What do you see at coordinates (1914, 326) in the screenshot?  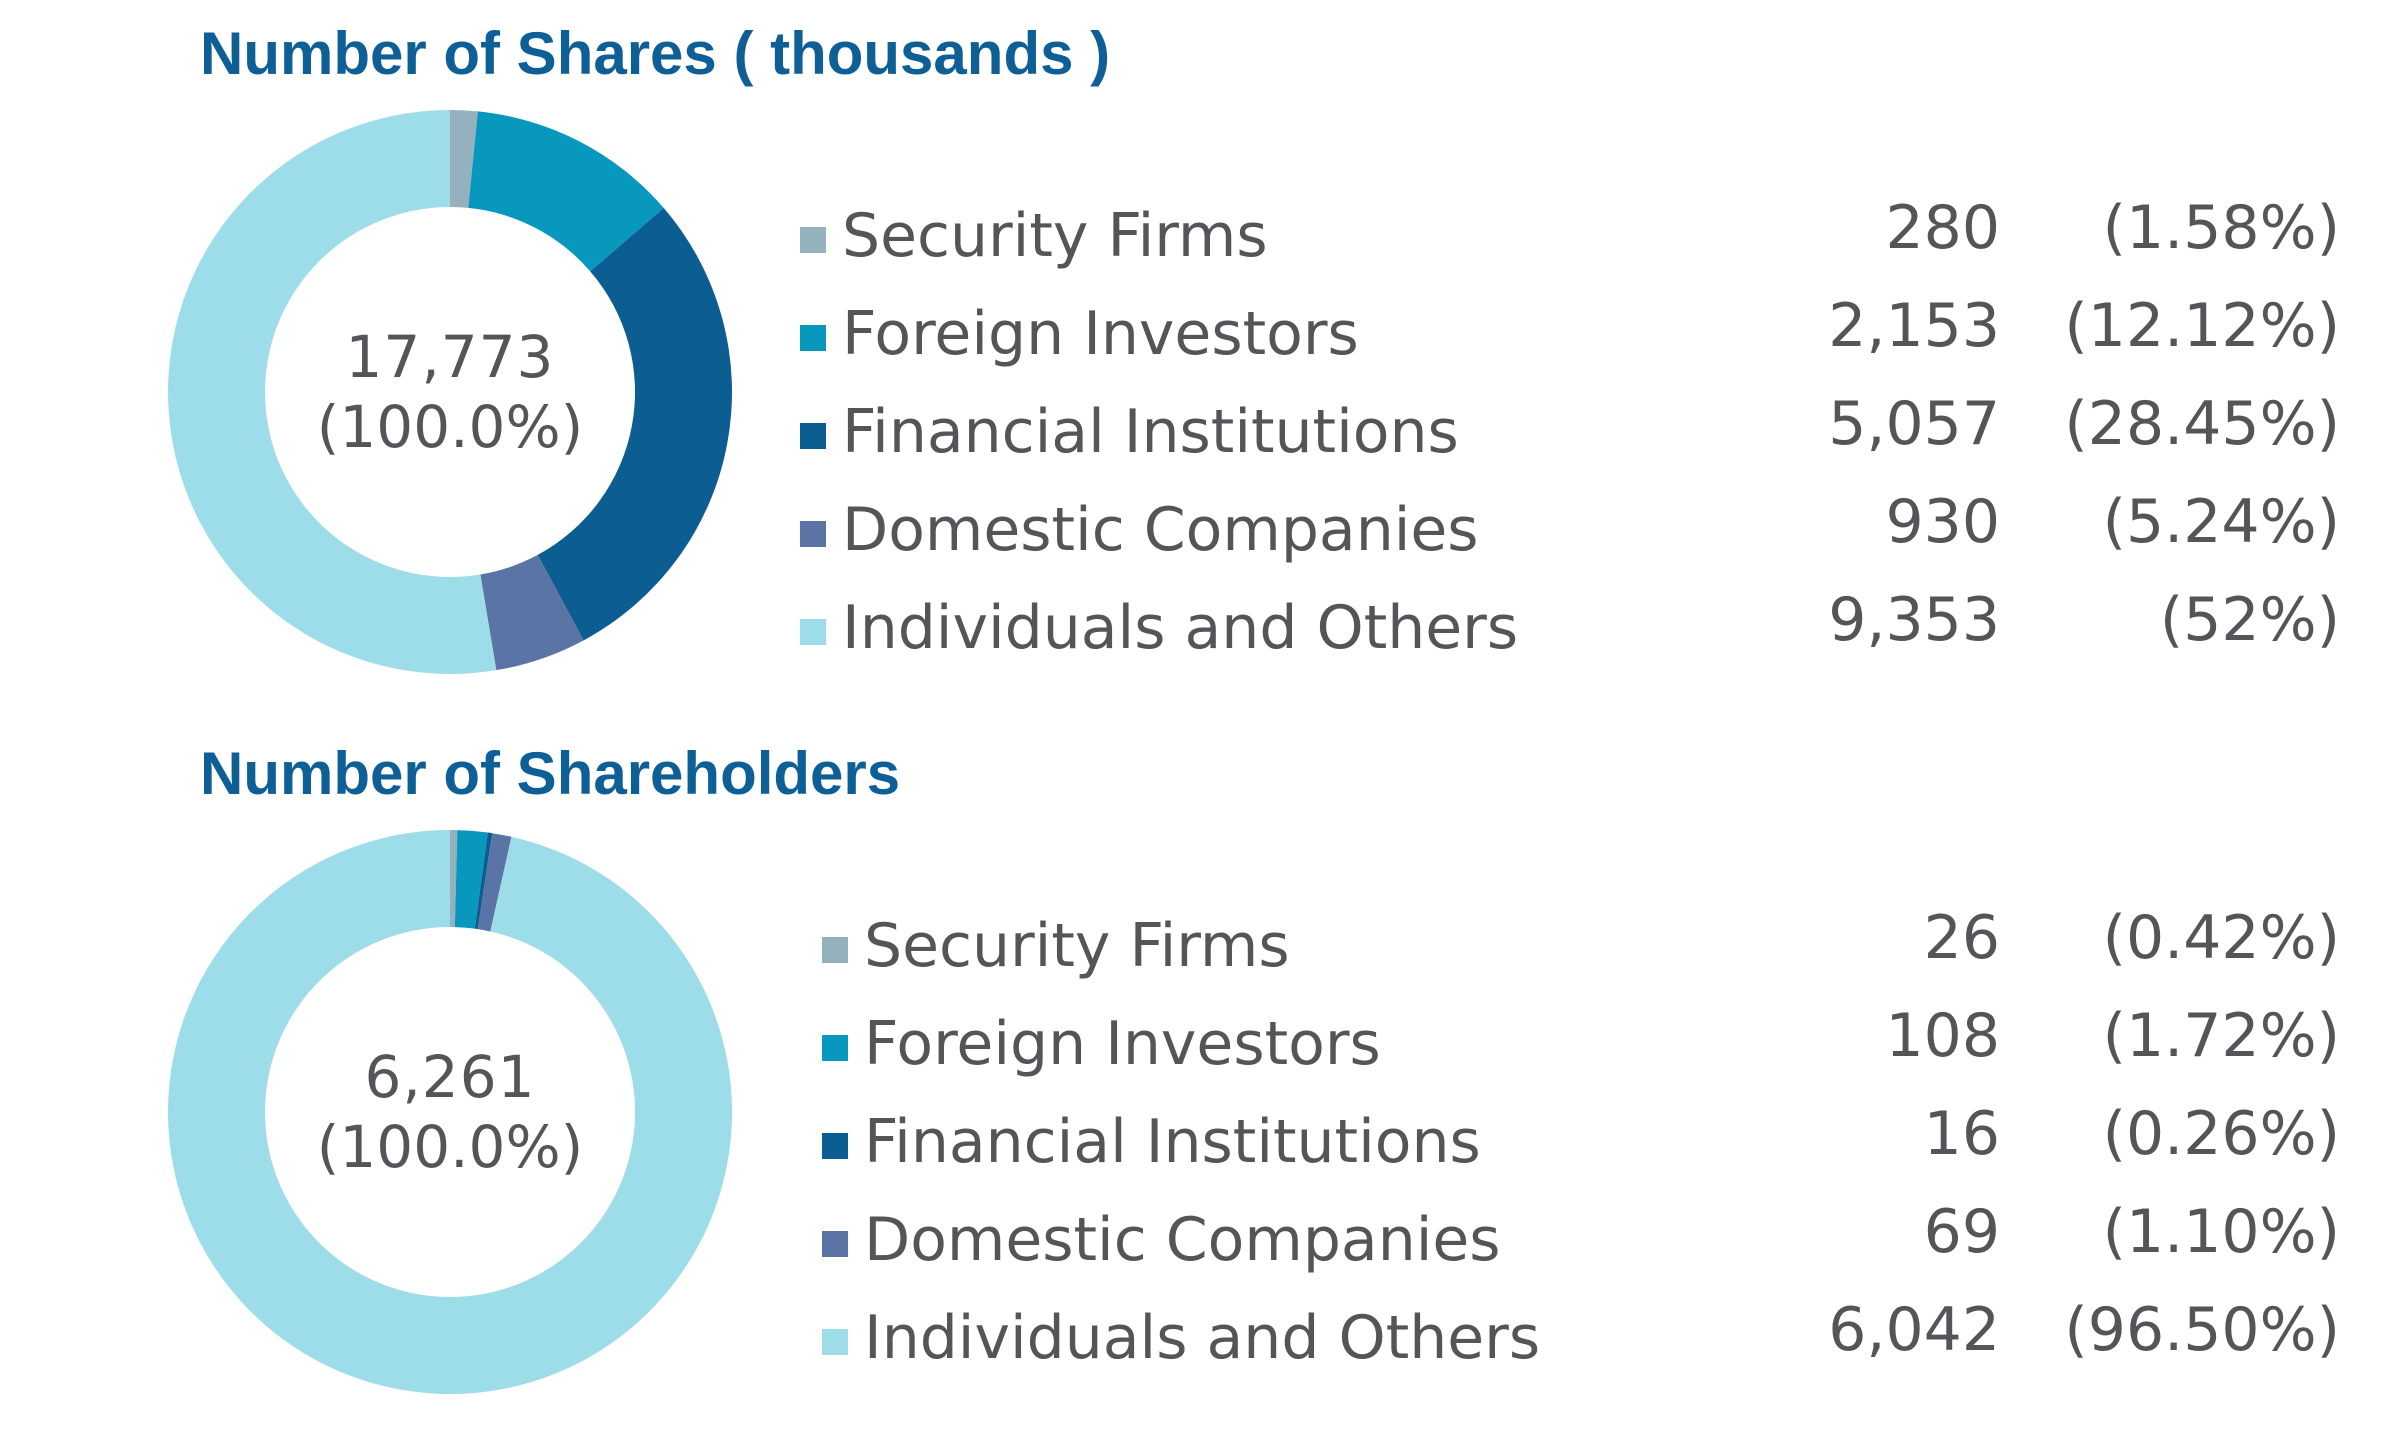 I see `legend-value: 2,153` at bounding box center [1914, 326].